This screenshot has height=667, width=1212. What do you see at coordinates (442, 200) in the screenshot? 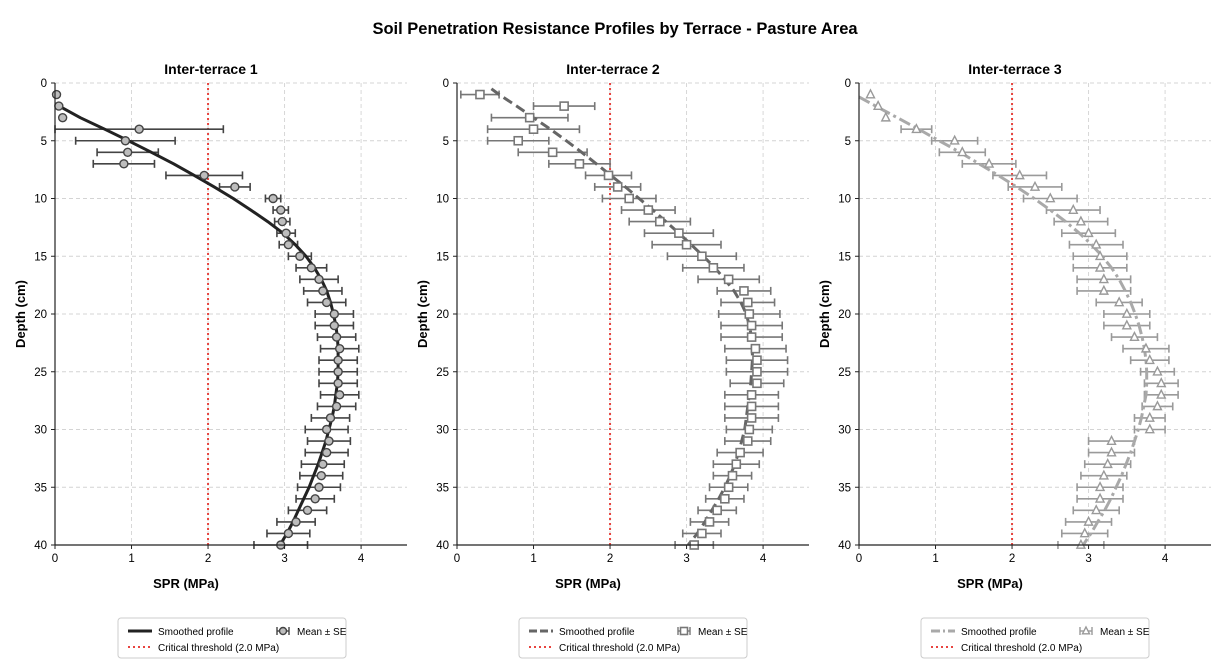
I see `y-tick-label: 10` at bounding box center [442, 200].